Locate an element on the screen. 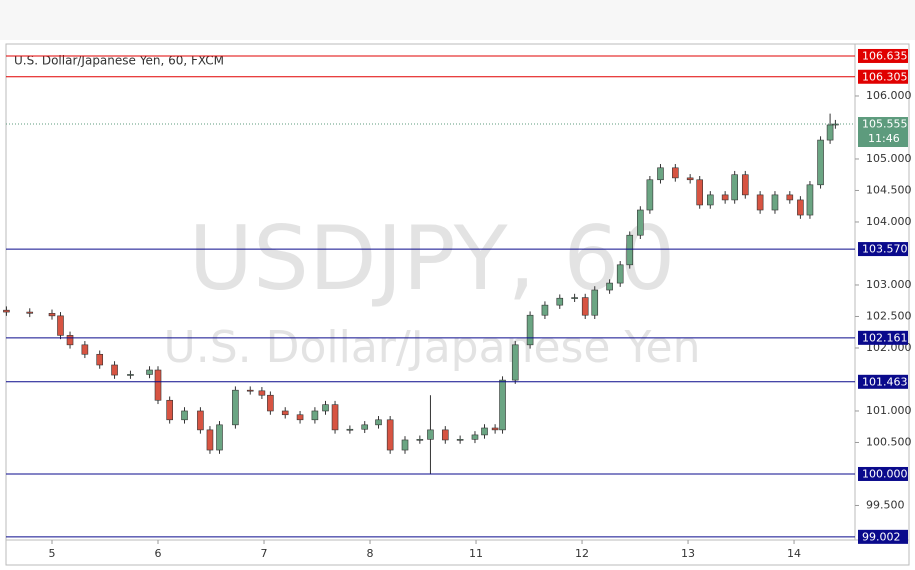 The image size is (915, 570). level-label: 106.305 is located at coordinates (885, 76).